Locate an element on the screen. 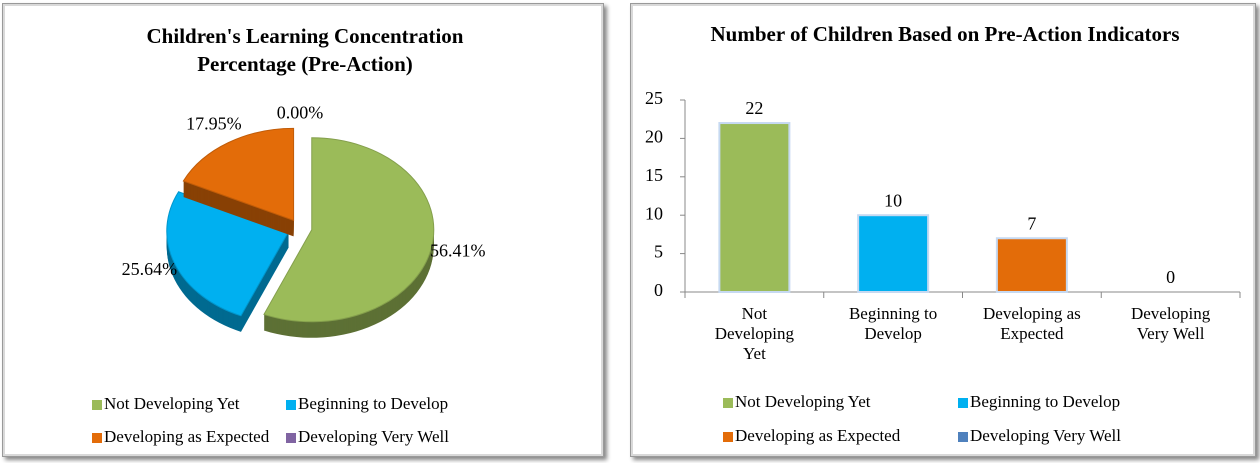 The width and height of the screenshot is (1260, 463). data-label: 22 is located at coordinates (754, 108).